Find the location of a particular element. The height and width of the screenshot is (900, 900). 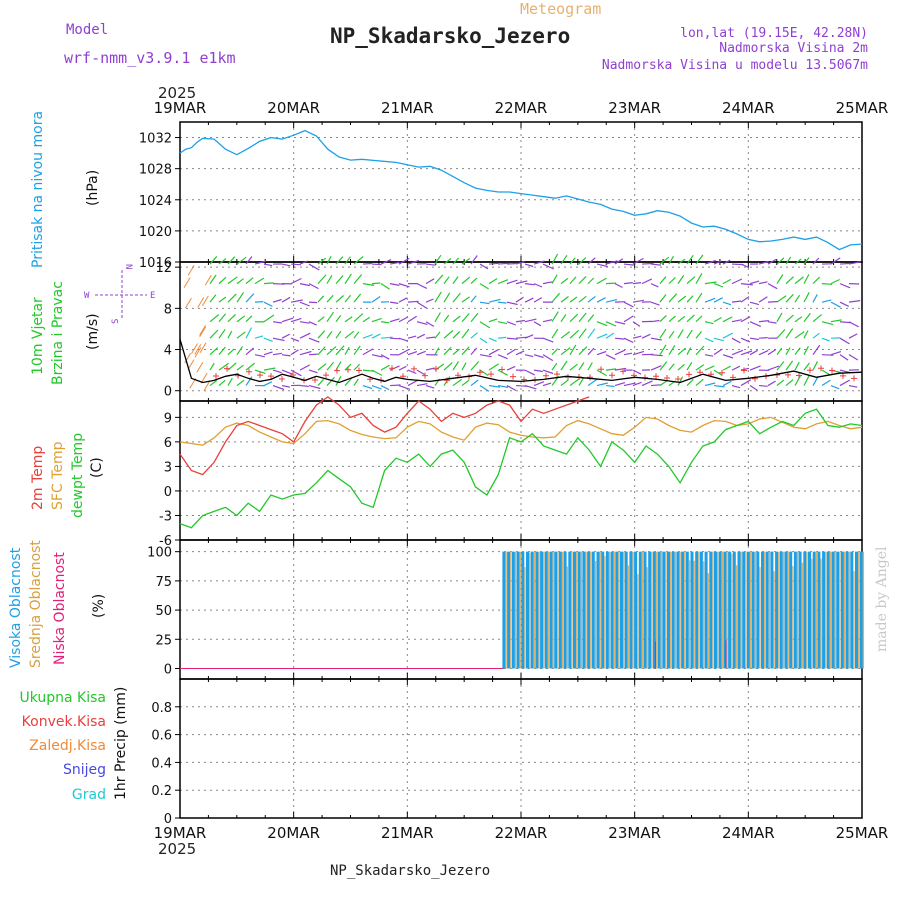

footer-station: NP_Skadarsko_Jezero is located at coordinates (410, 871).